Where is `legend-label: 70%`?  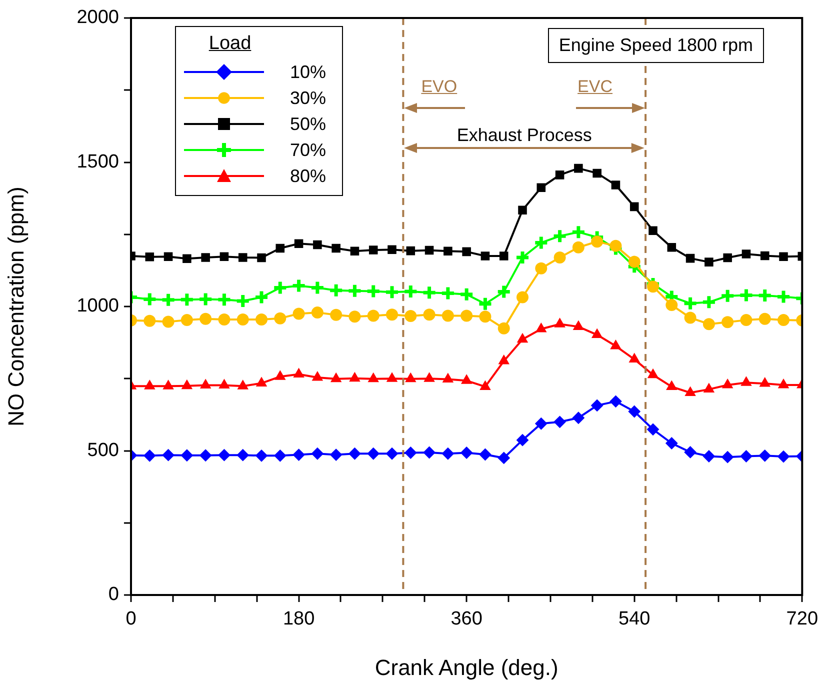 legend-label: 70% is located at coordinates (308, 150).